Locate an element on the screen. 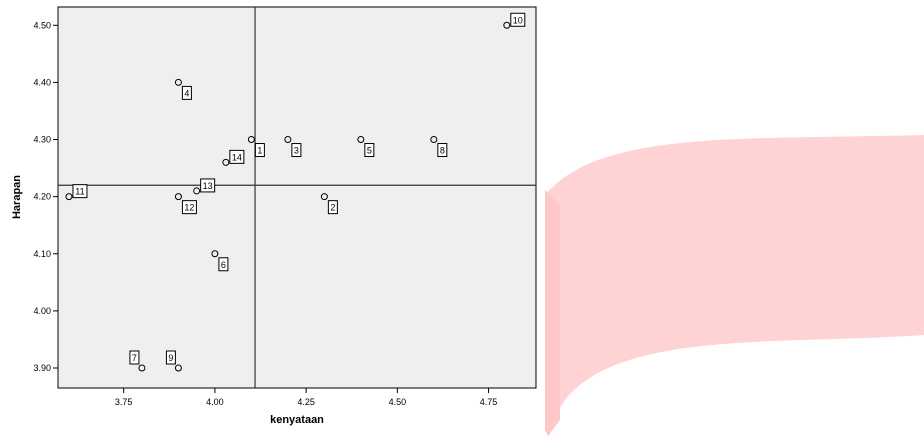 This screenshot has height=439, width=924. y-tick-label: 4.30 is located at coordinates (42, 140).